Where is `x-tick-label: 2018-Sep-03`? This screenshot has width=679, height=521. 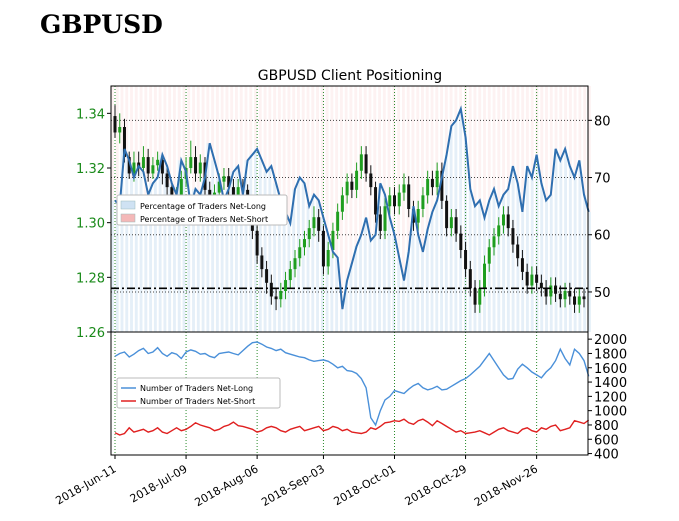 x-tick-label: 2018-Sep-03 is located at coordinates (293, 485).